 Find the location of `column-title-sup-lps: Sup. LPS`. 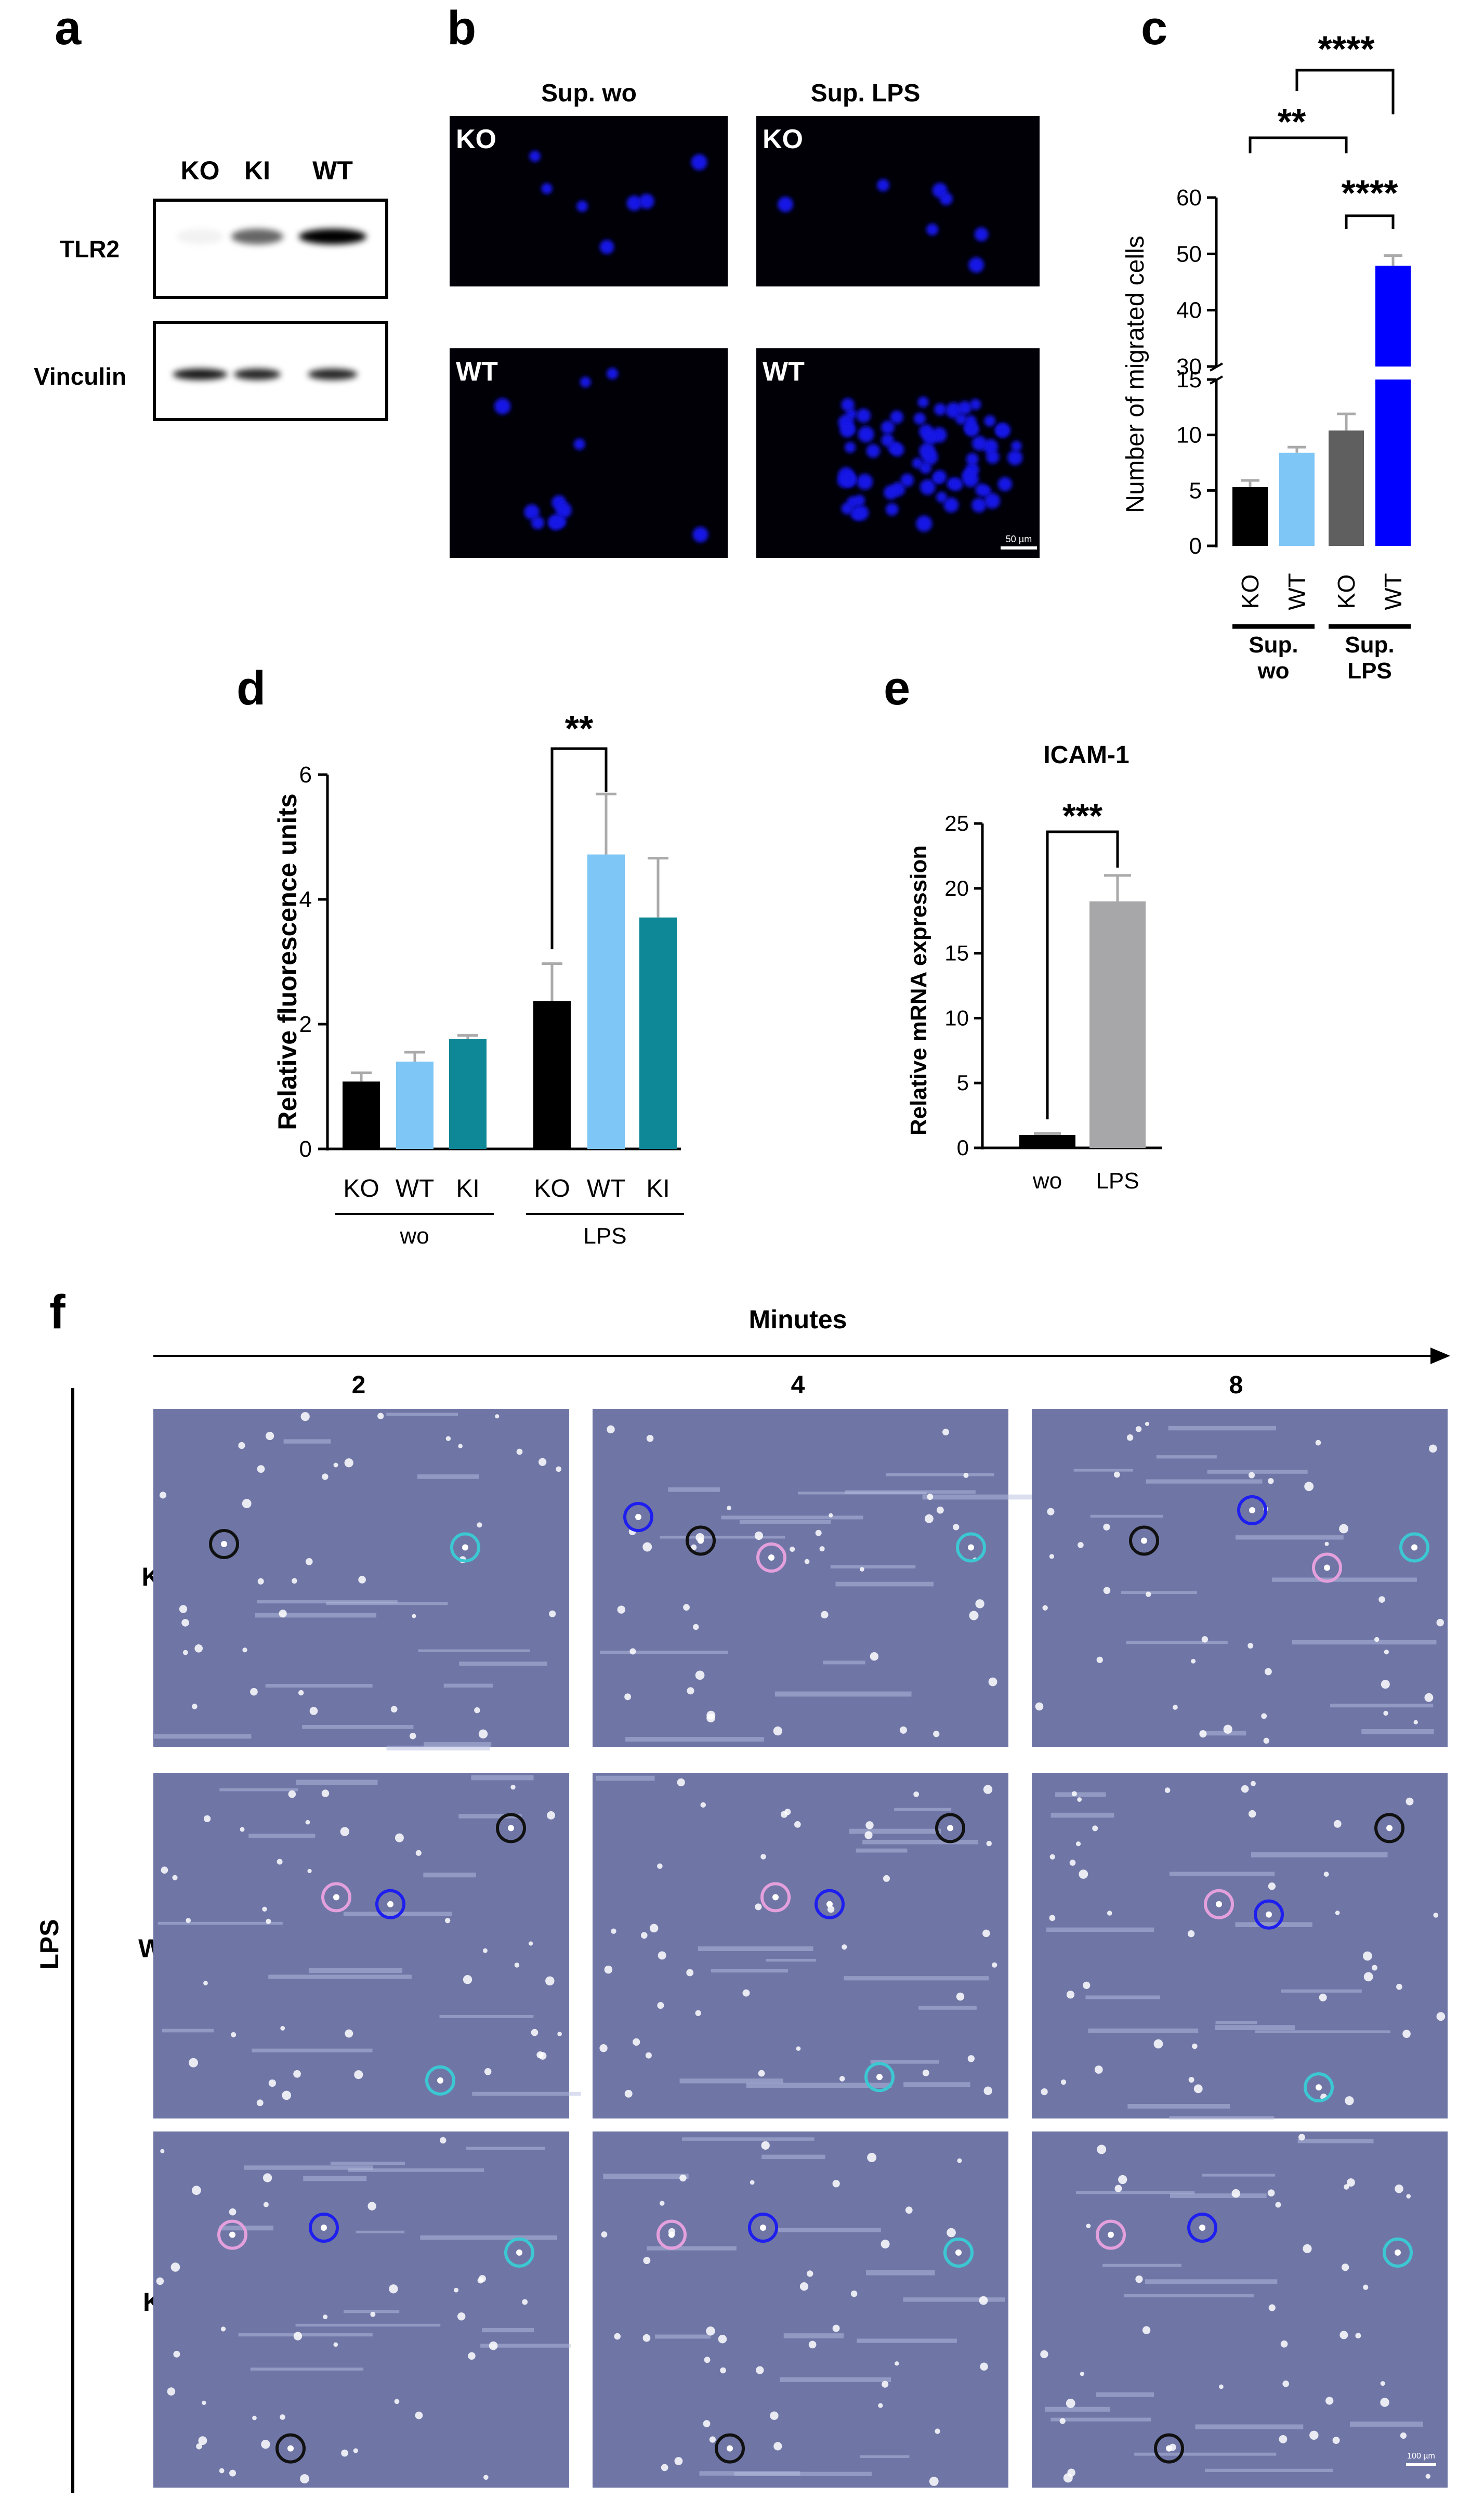

column-title-sup-lps: Sup. LPS is located at coordinates (866, 93).